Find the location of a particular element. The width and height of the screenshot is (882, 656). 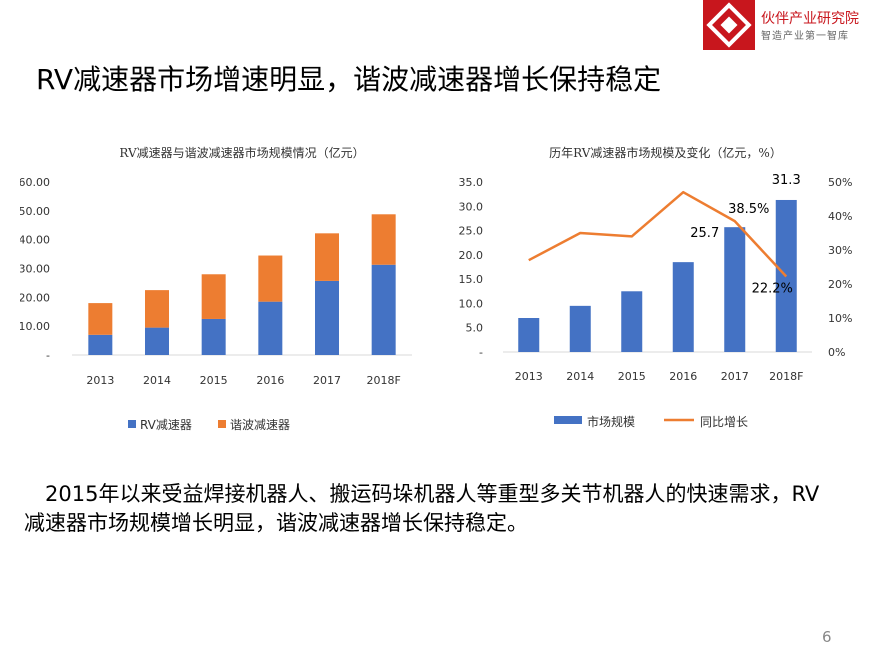

chart2-ytick-left-label: 15.0 is located at coordinates (471, 279).